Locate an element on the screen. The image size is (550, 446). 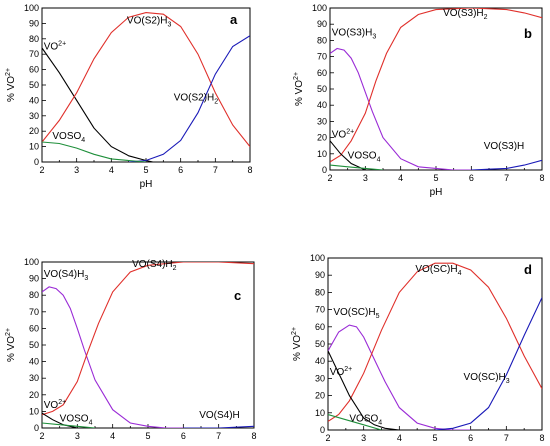
species-label: VO(S3)H2 is located at coordinates (465, 14).